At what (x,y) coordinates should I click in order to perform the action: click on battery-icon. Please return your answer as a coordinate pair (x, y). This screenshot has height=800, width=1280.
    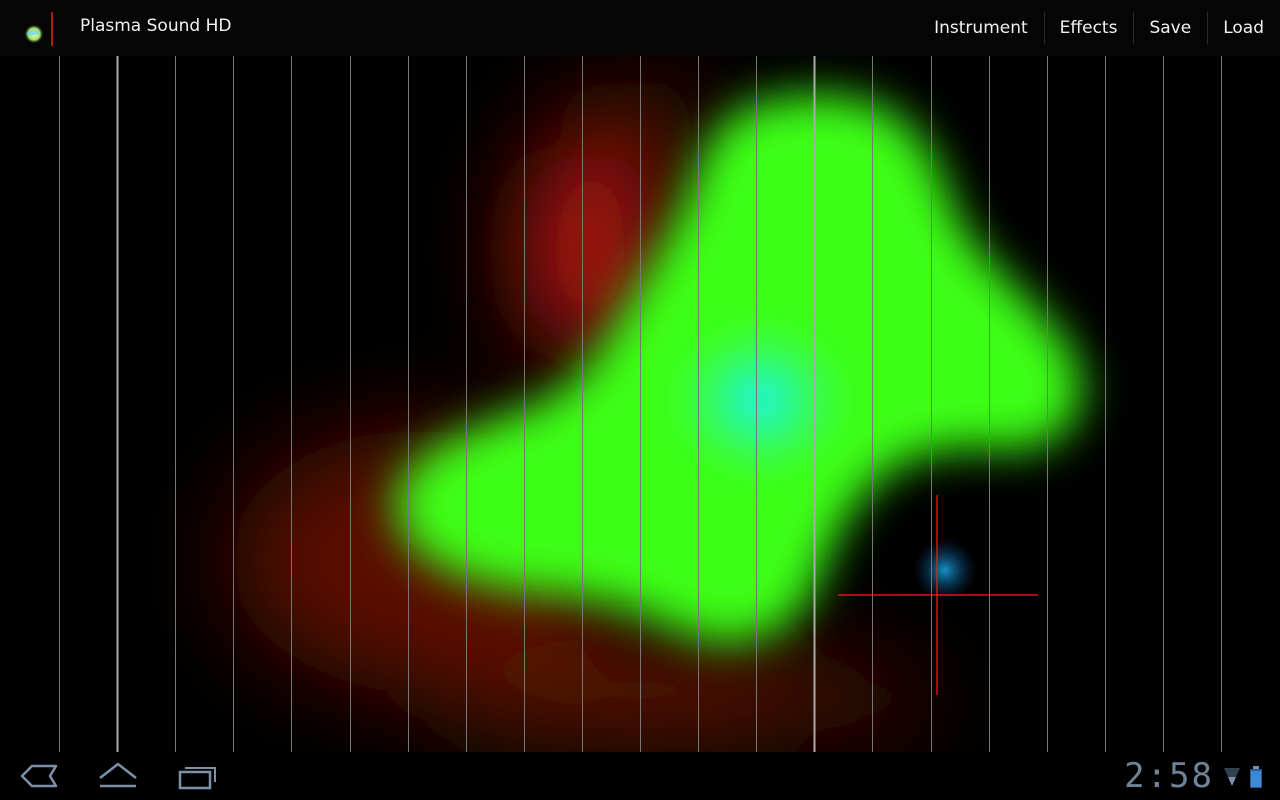
    Looking at the image, I should click on (1256, 777).